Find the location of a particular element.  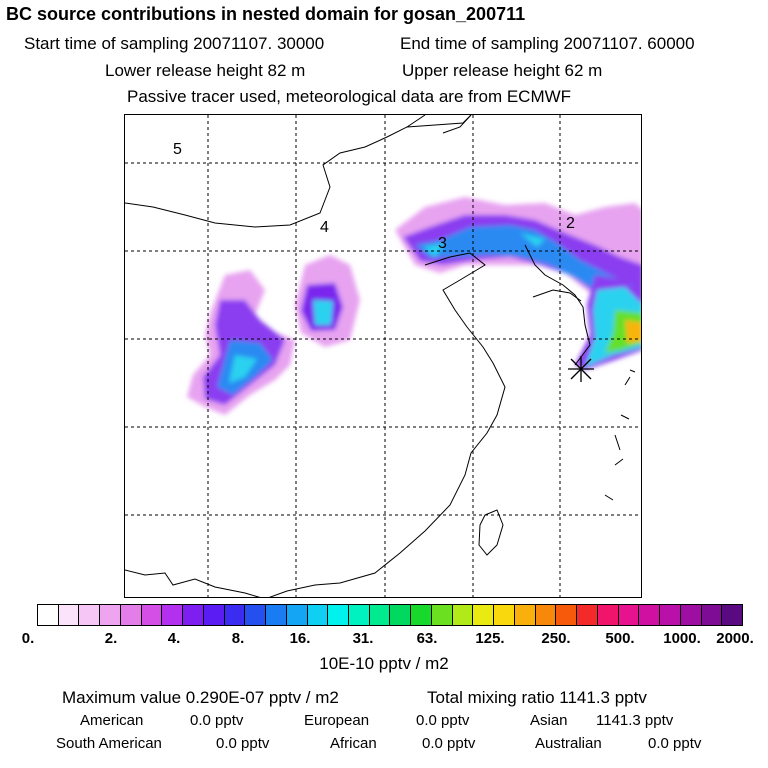

region-label-5: 5 is located at coordinates (177, 149).